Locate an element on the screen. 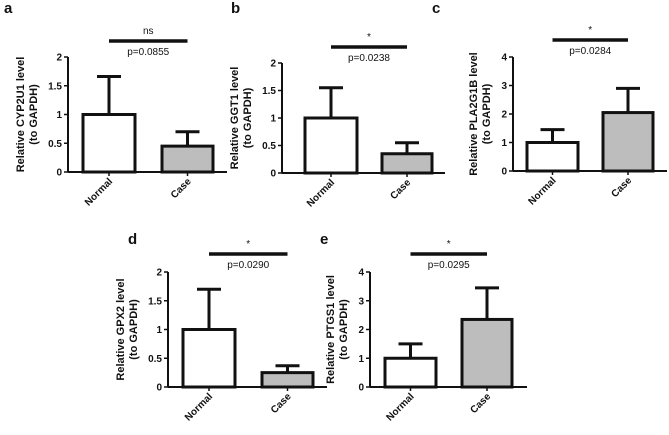  y-axis-label: Relative CYP2U1 level is located at coordinates (21, 115).